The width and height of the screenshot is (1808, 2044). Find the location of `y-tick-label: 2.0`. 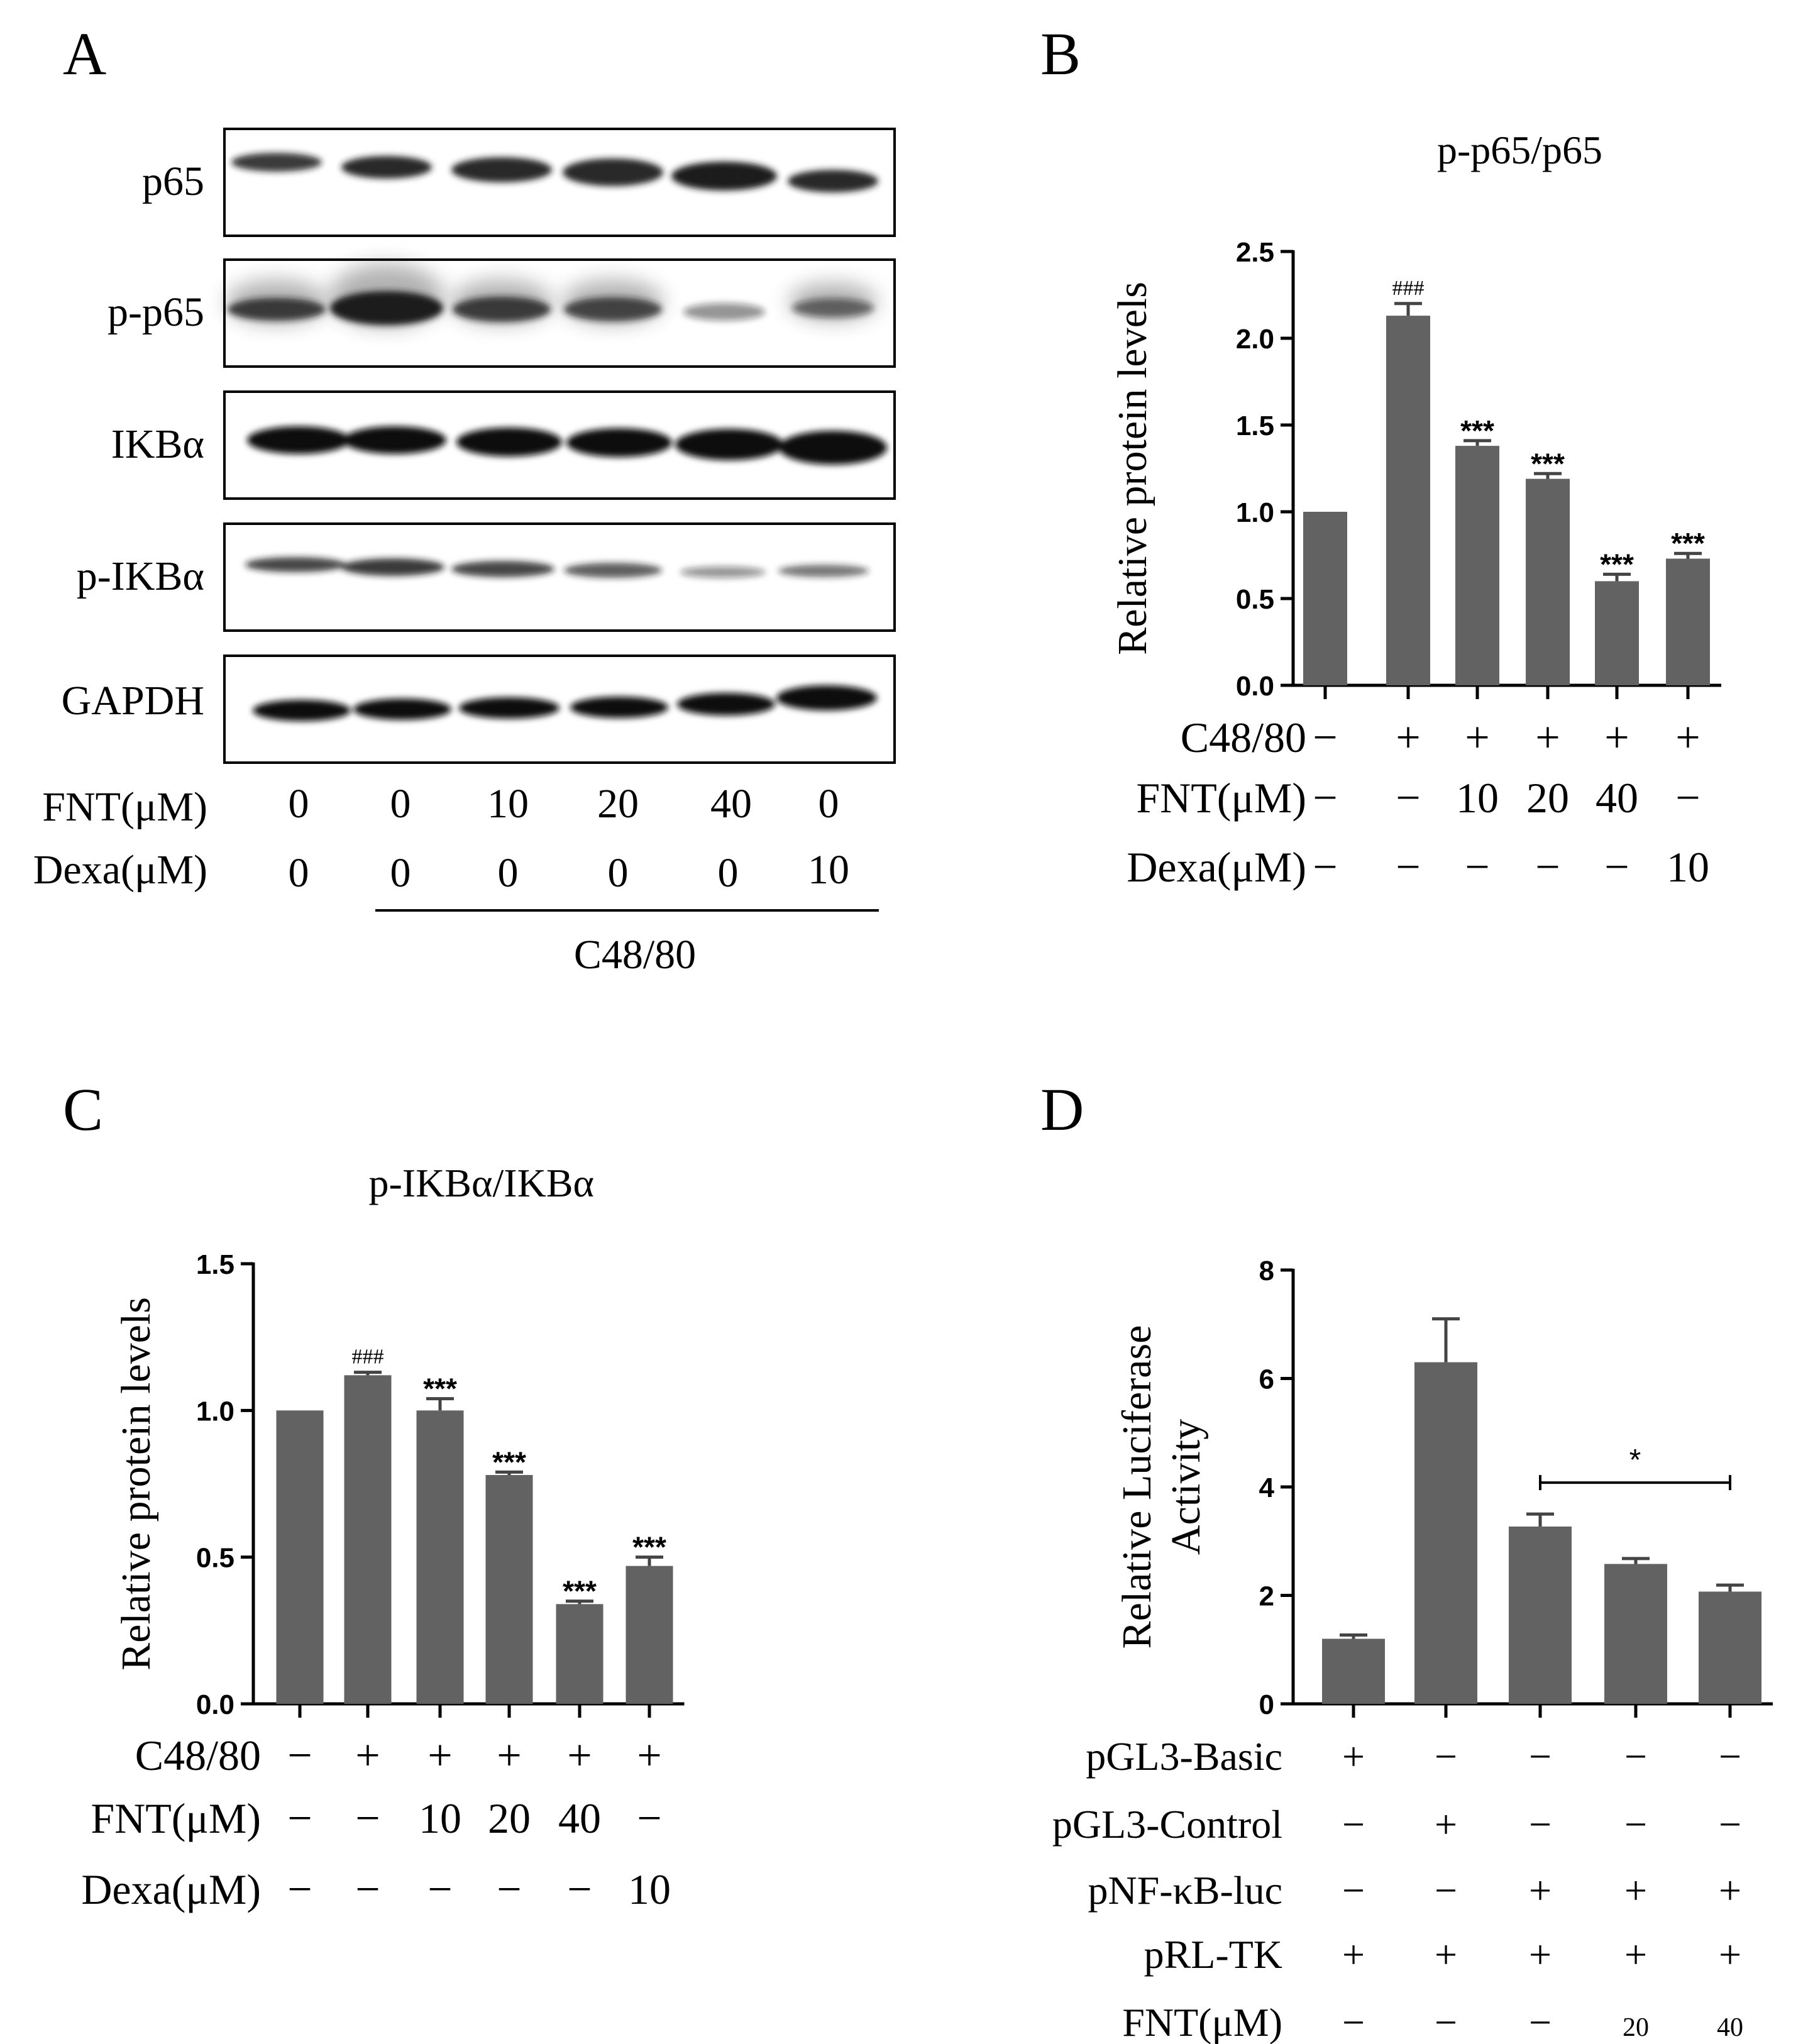

y-tick-label: 2.0 is located at coordinates (1255, 339).